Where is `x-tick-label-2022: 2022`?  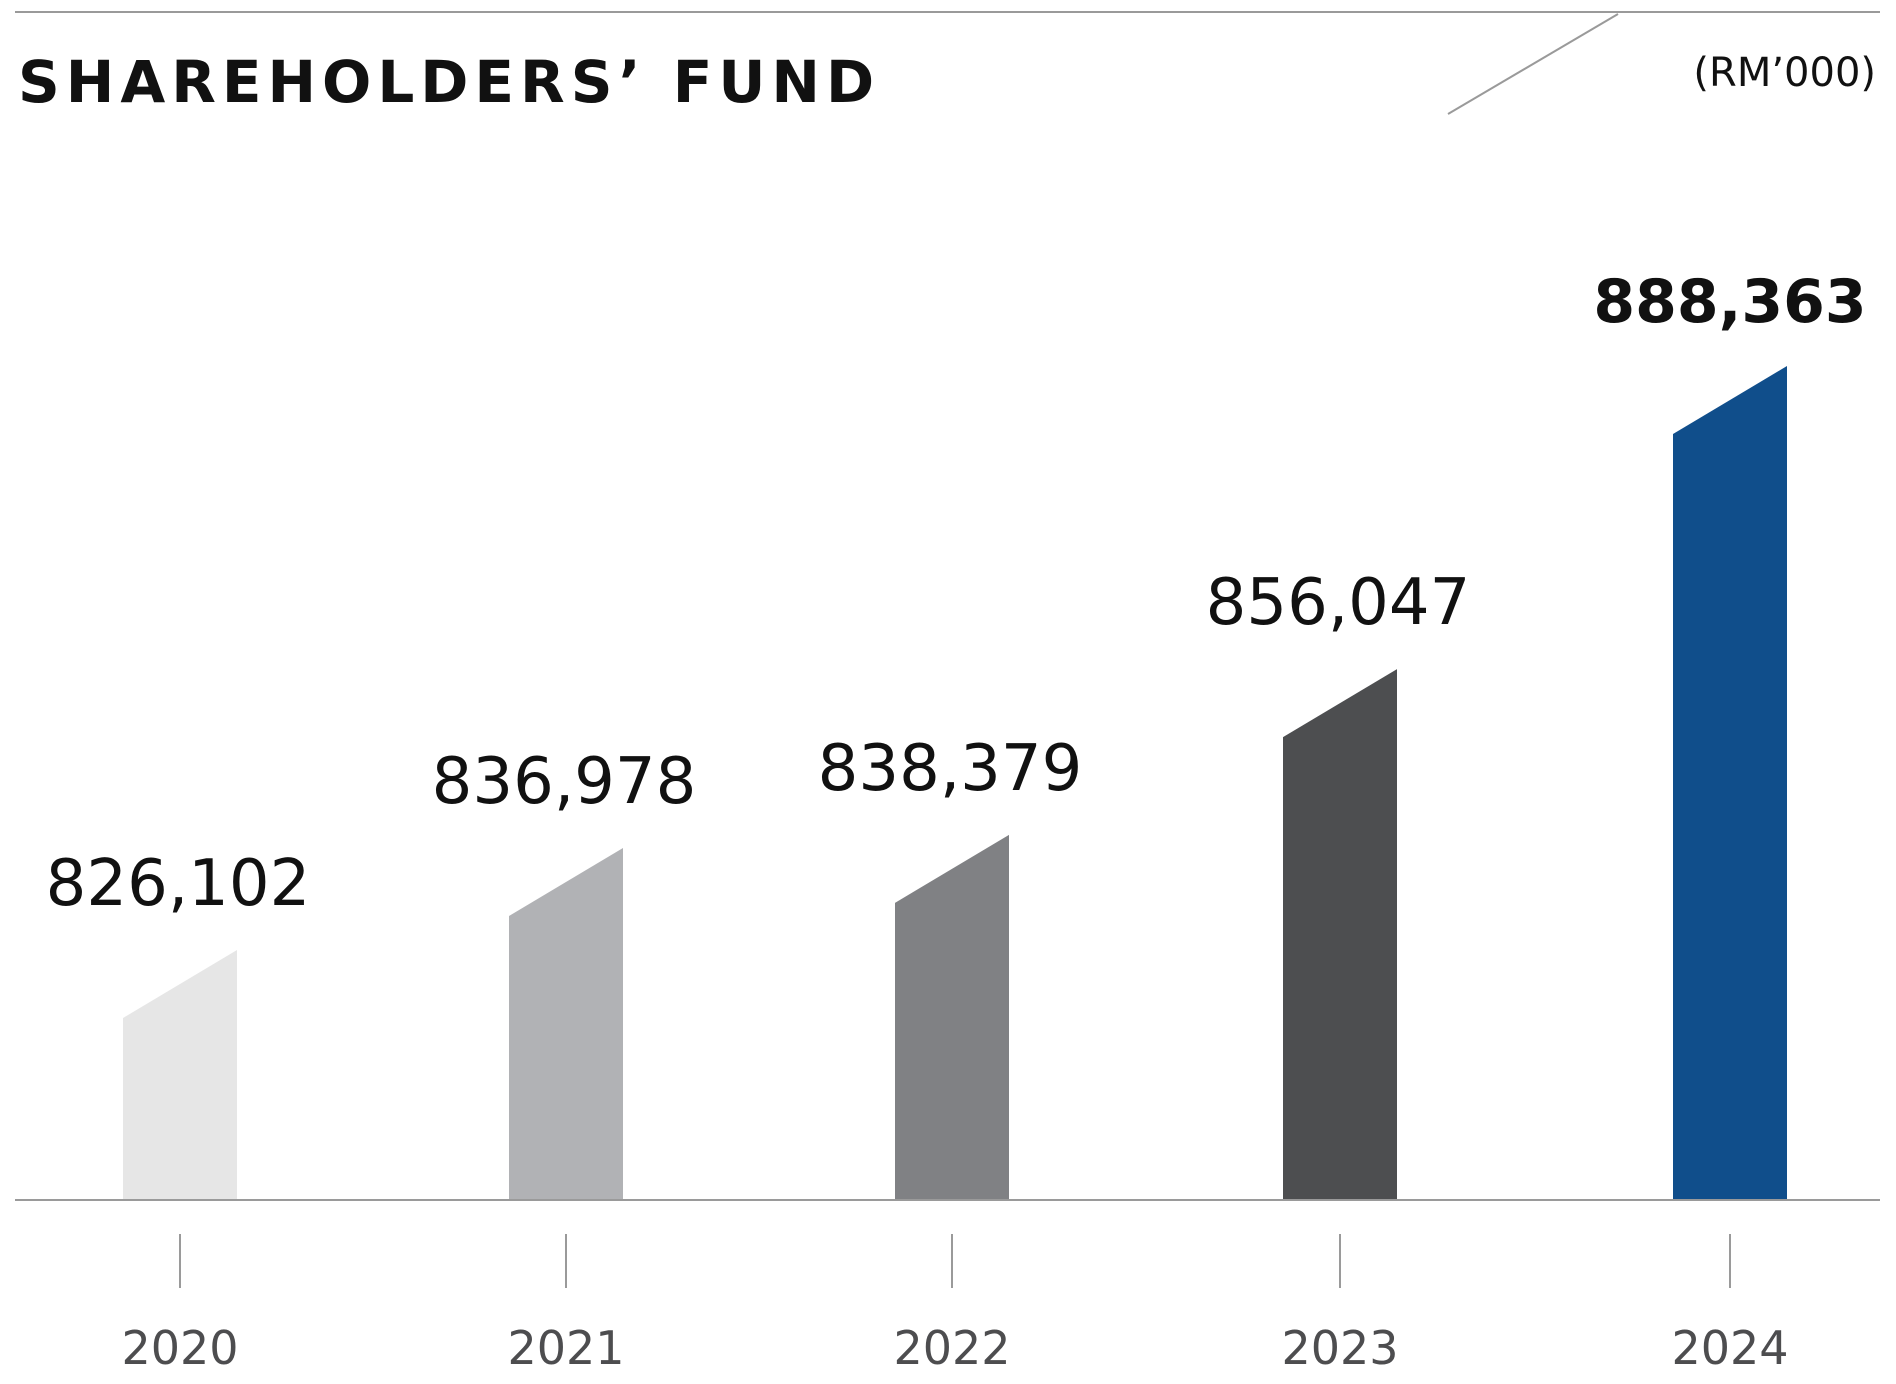
x-tick-label-2022: 2022 is located at coordinates (951, 1348).